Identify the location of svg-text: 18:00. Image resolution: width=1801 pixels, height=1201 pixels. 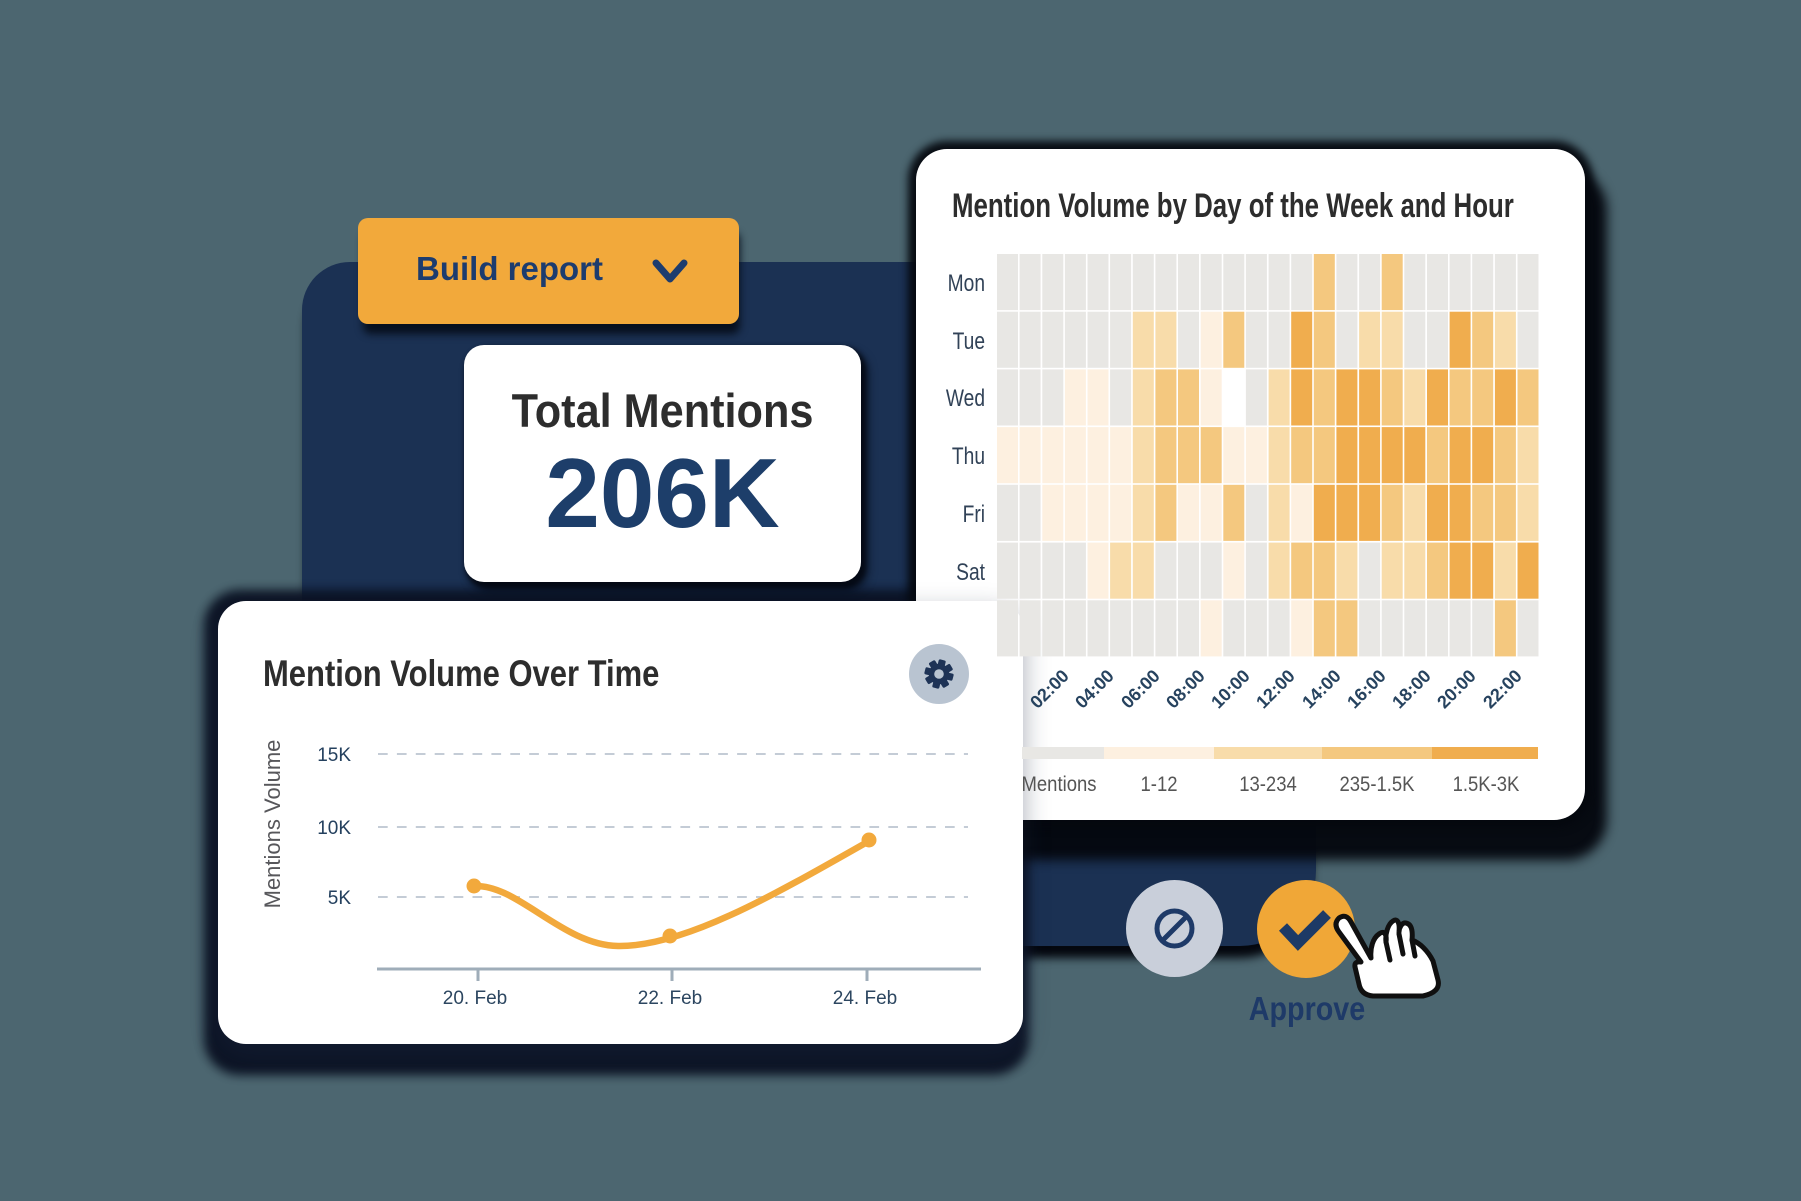
(1411, 689).